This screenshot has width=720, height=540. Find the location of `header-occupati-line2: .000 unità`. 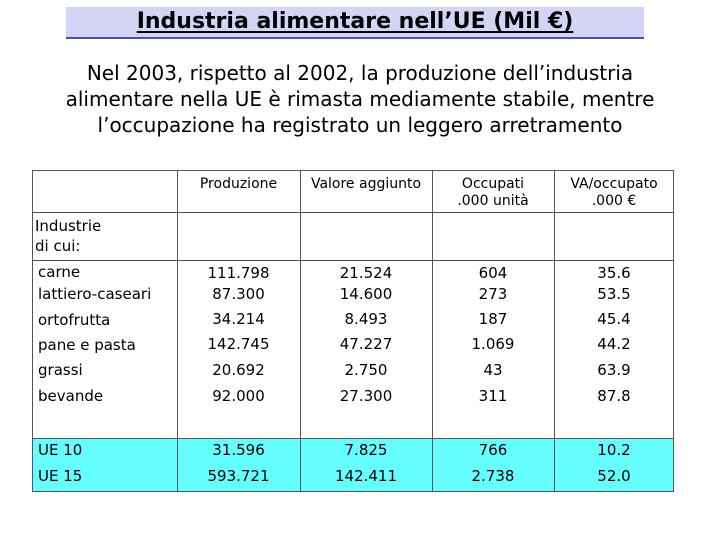

header-occupati-line2: .000 unità is located at coordinates (493, 201).